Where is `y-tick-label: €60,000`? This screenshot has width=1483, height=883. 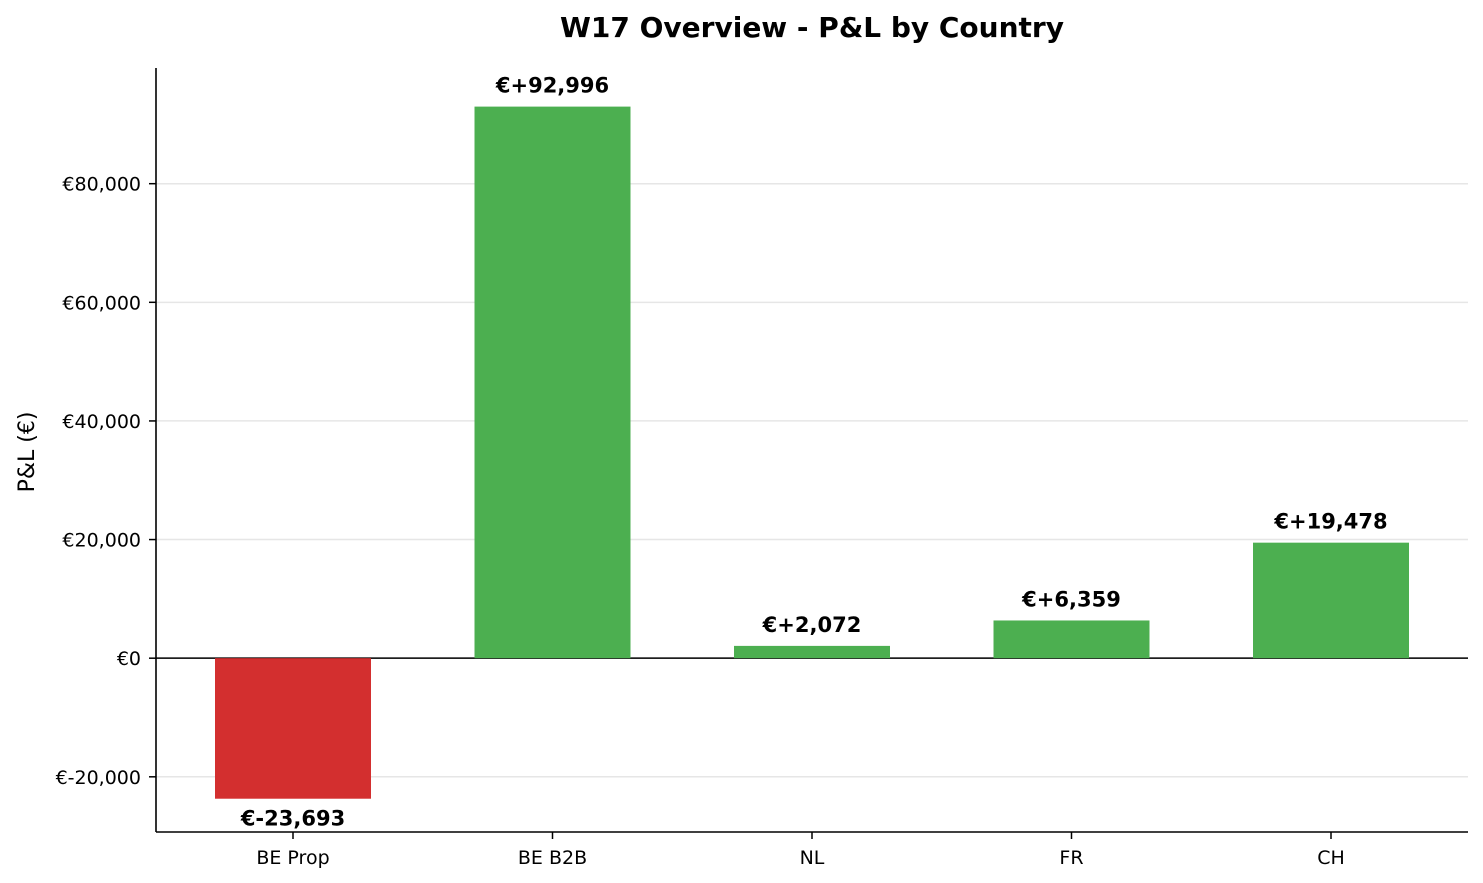 y-tick-label: €60,000 is located at coordinates (101, 303).